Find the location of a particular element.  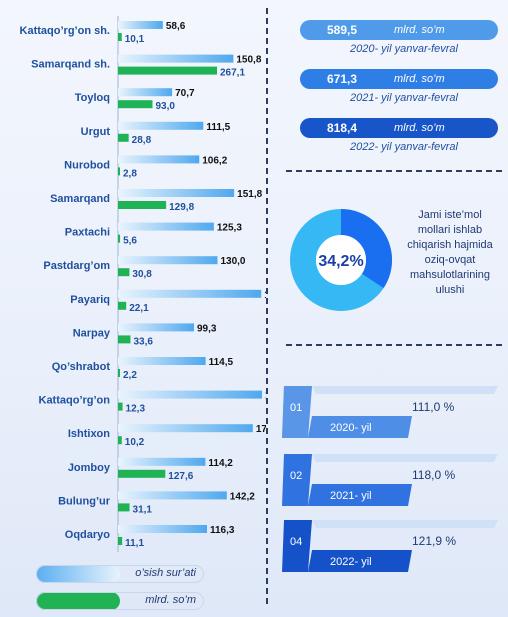

bar-growth-label: 125,3 is located at coordinates (229, 228).